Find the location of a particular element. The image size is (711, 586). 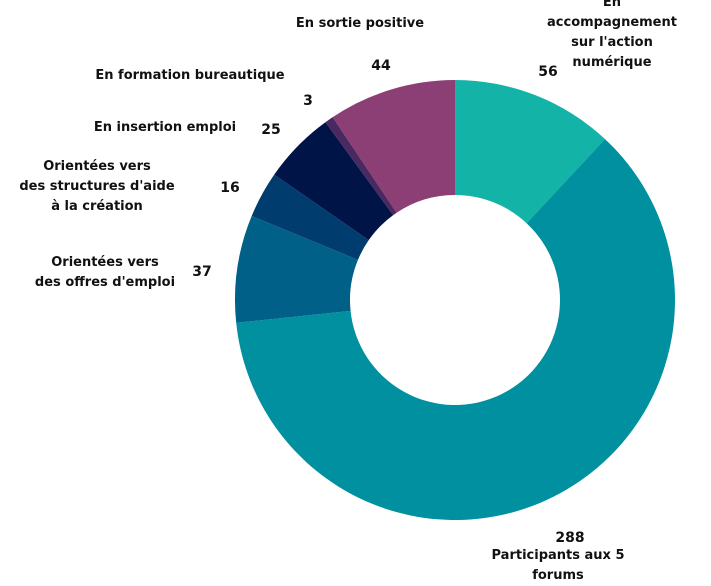

slice-label: Orientées vers des offres d'emploi is located at coordinates (105, 272).